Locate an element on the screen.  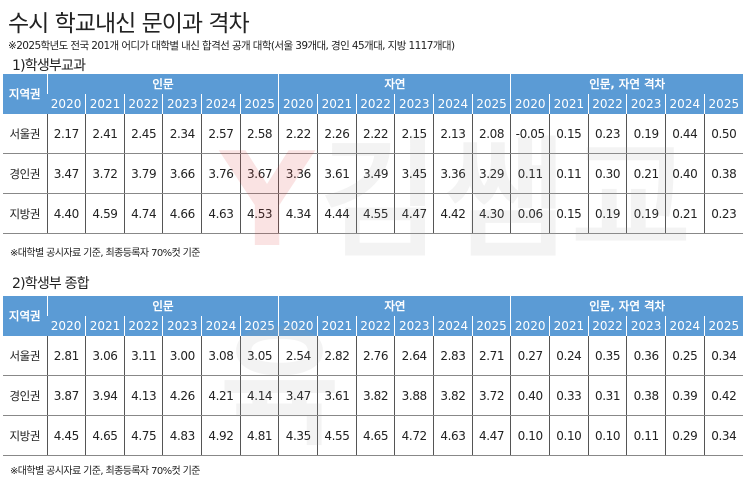
value-cell: 3.11 is located at coordinates (143, 356).